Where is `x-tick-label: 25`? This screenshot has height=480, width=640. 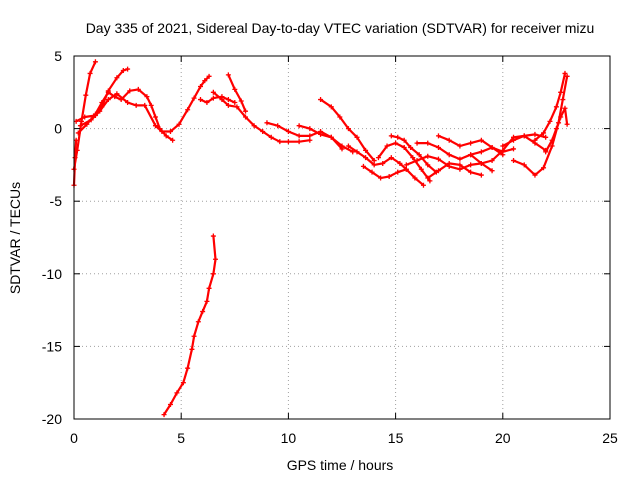 x-tick-label: 25 is located at coordinates (610, 438).